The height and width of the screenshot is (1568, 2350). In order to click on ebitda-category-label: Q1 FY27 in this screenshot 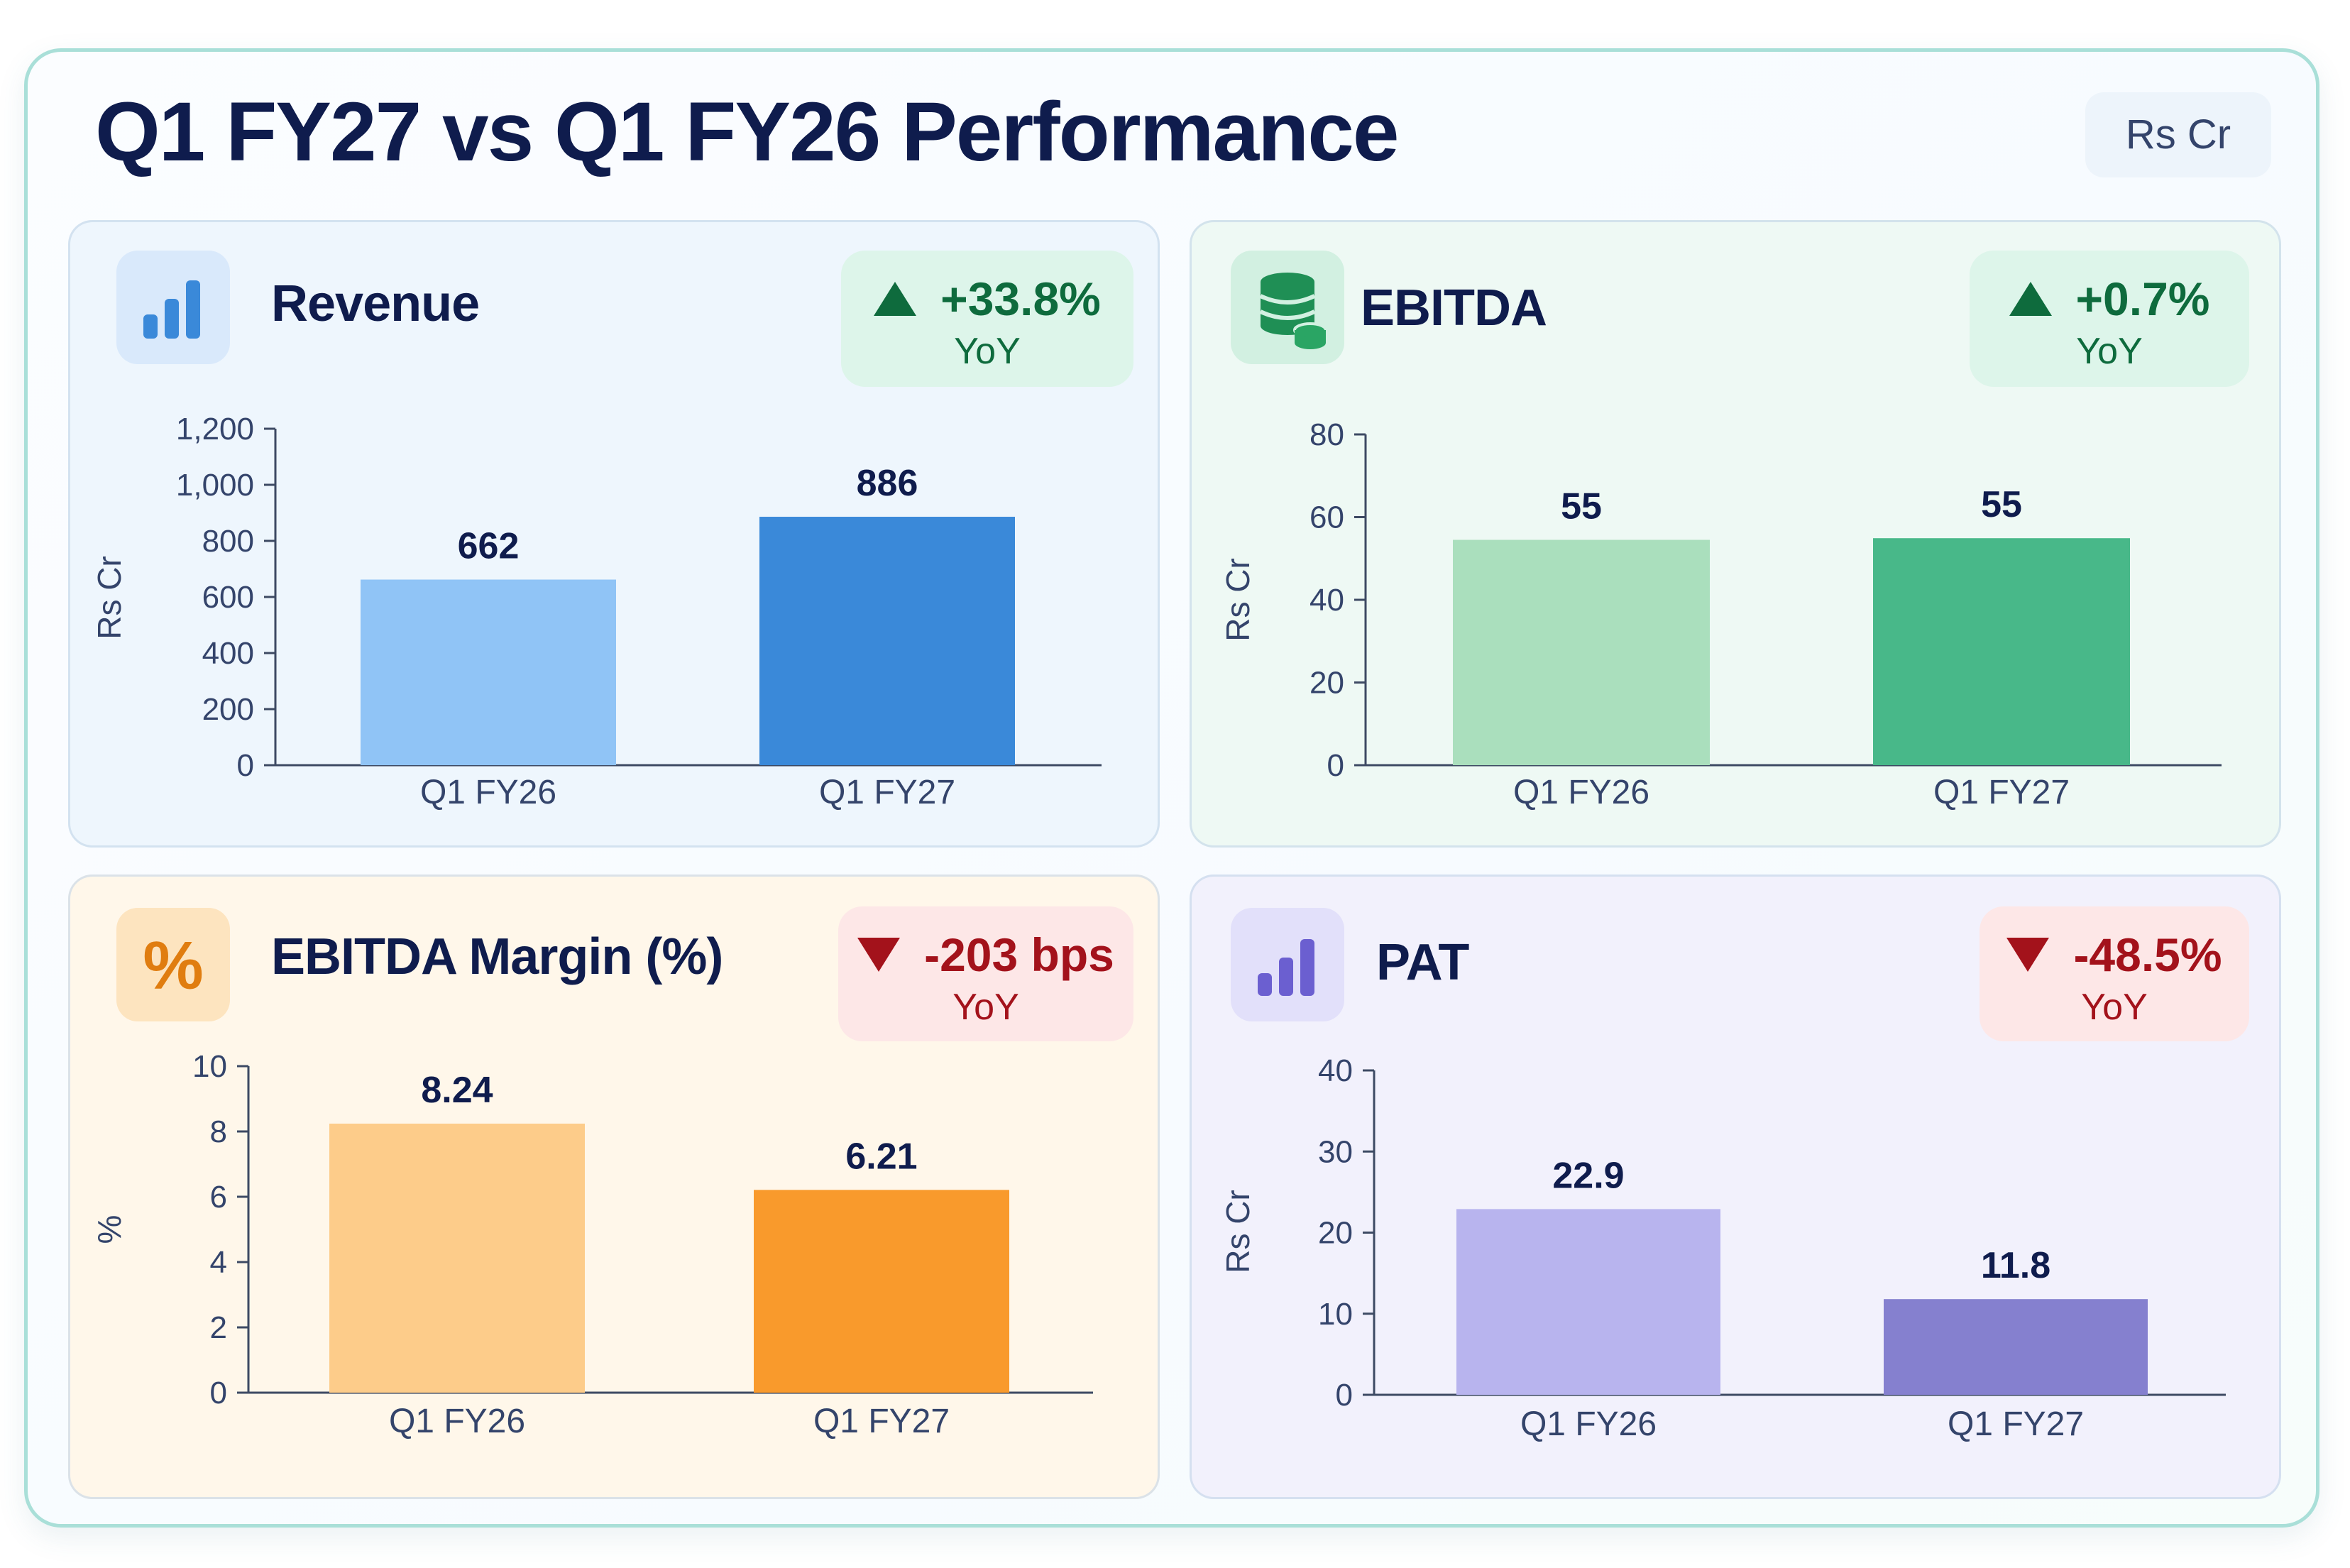, I will do `click(2001, 792)`.